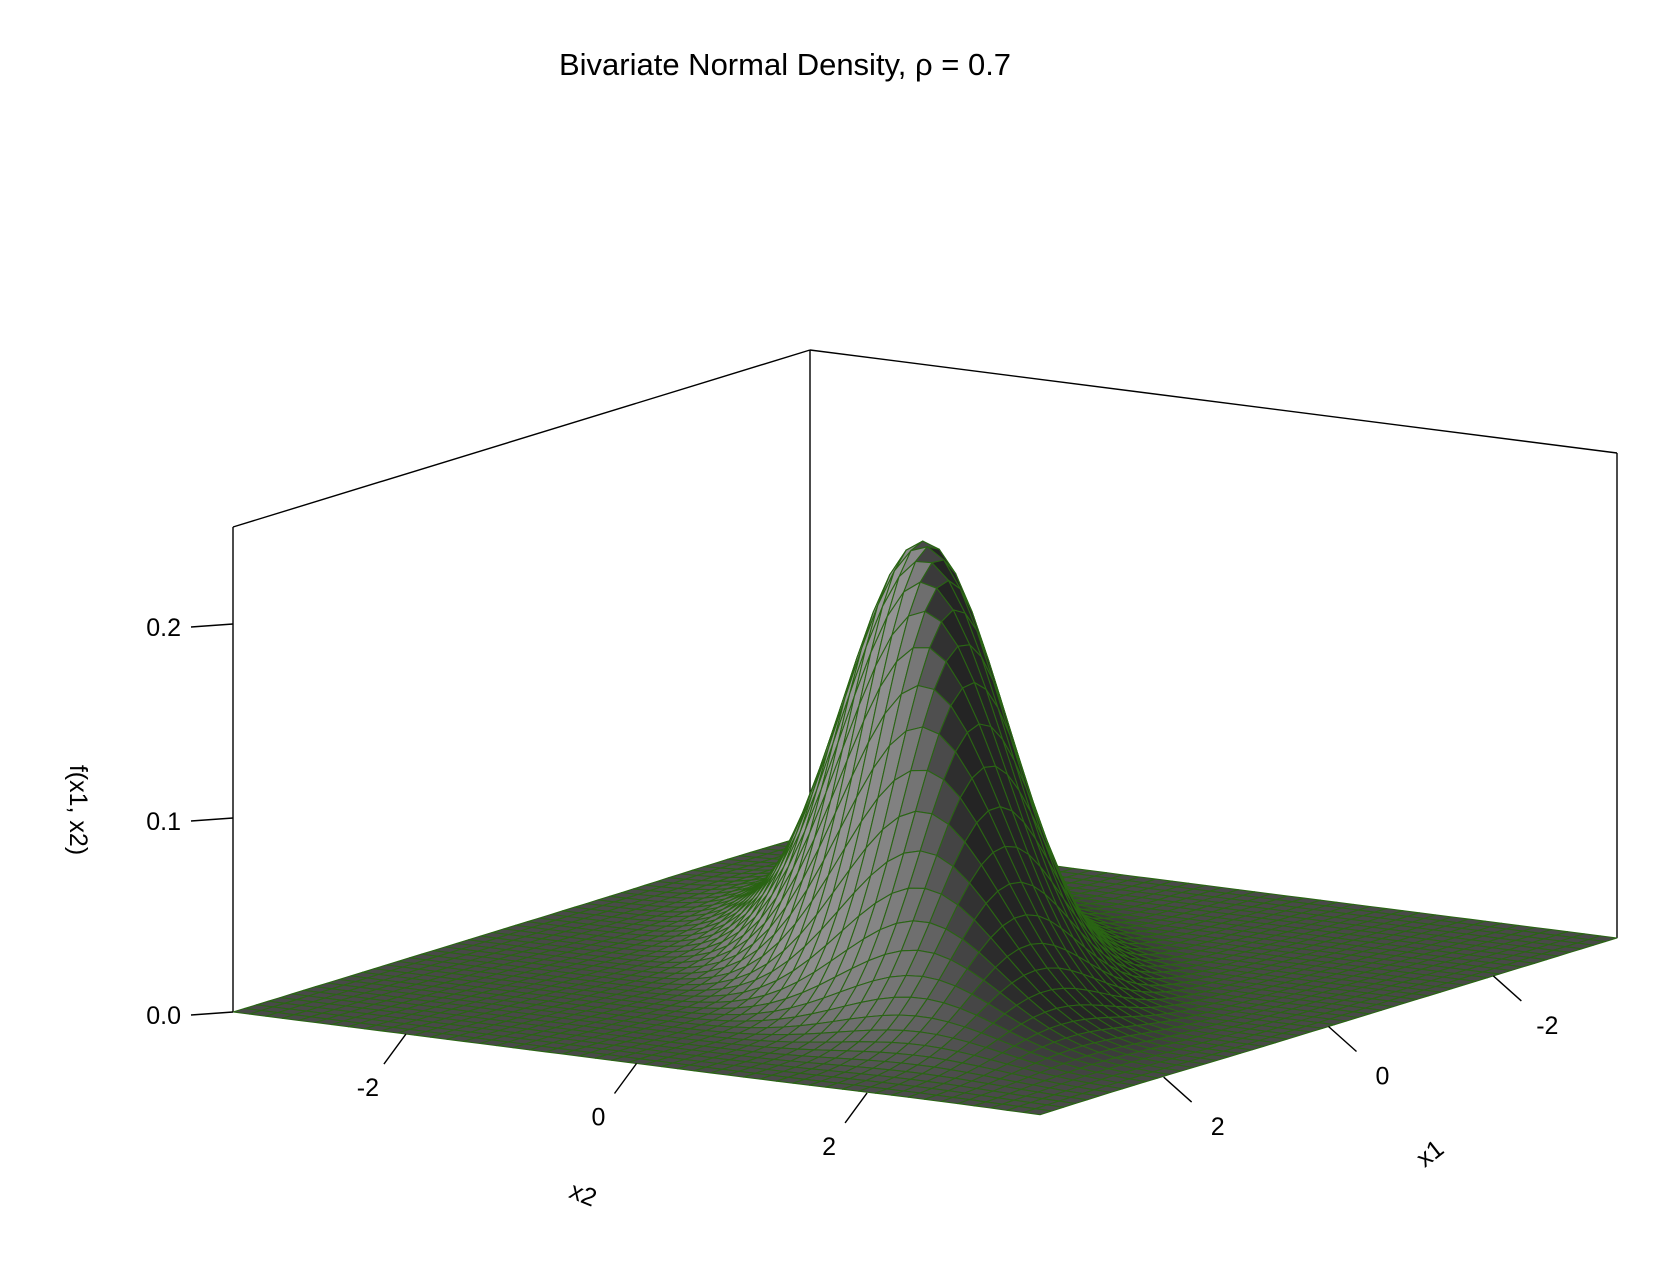  I want to click on x1-tick-label-2: 2, so click(1218, 1127).